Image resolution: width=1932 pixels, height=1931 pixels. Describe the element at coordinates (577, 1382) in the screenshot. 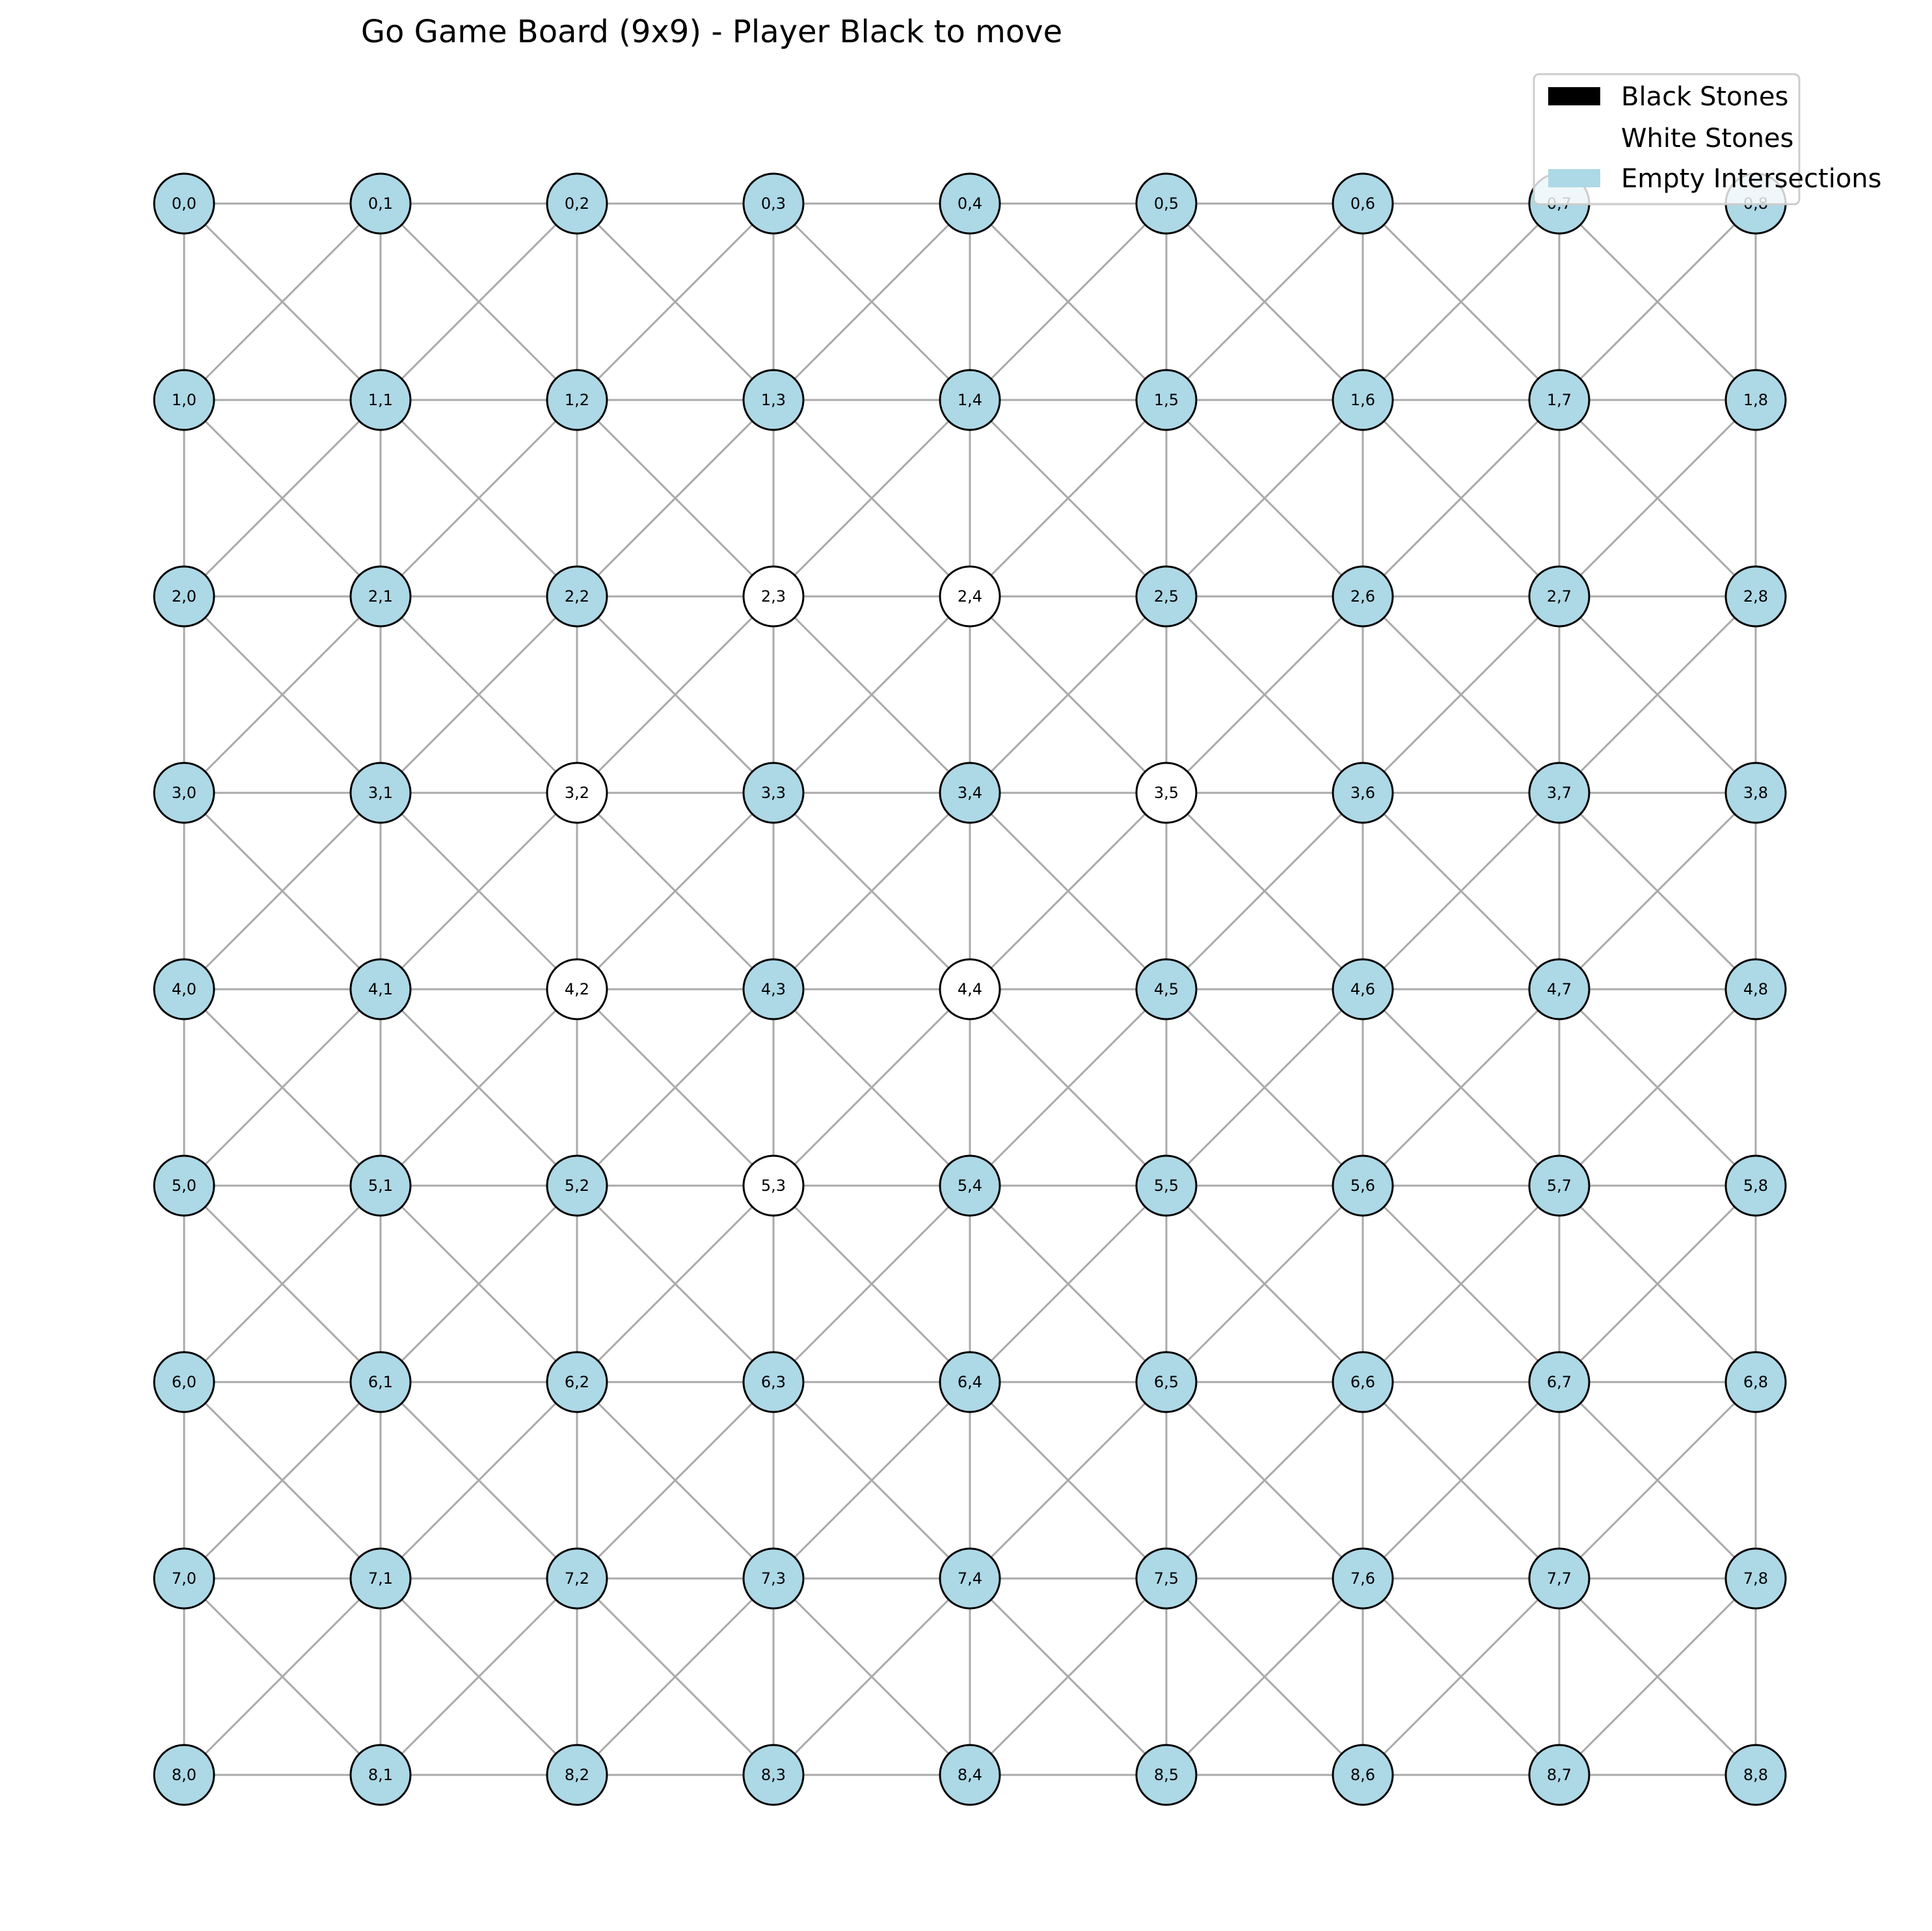

I see `intersection-label: 6,2` at that location.